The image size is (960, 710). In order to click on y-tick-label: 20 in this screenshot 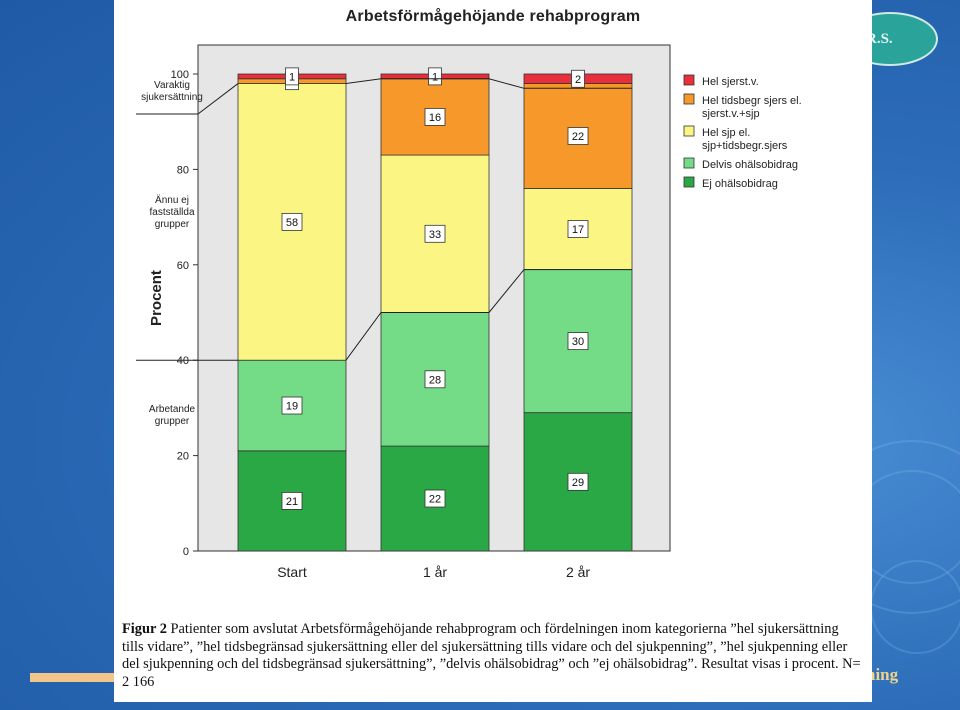, I will do `click(183, 457)`.